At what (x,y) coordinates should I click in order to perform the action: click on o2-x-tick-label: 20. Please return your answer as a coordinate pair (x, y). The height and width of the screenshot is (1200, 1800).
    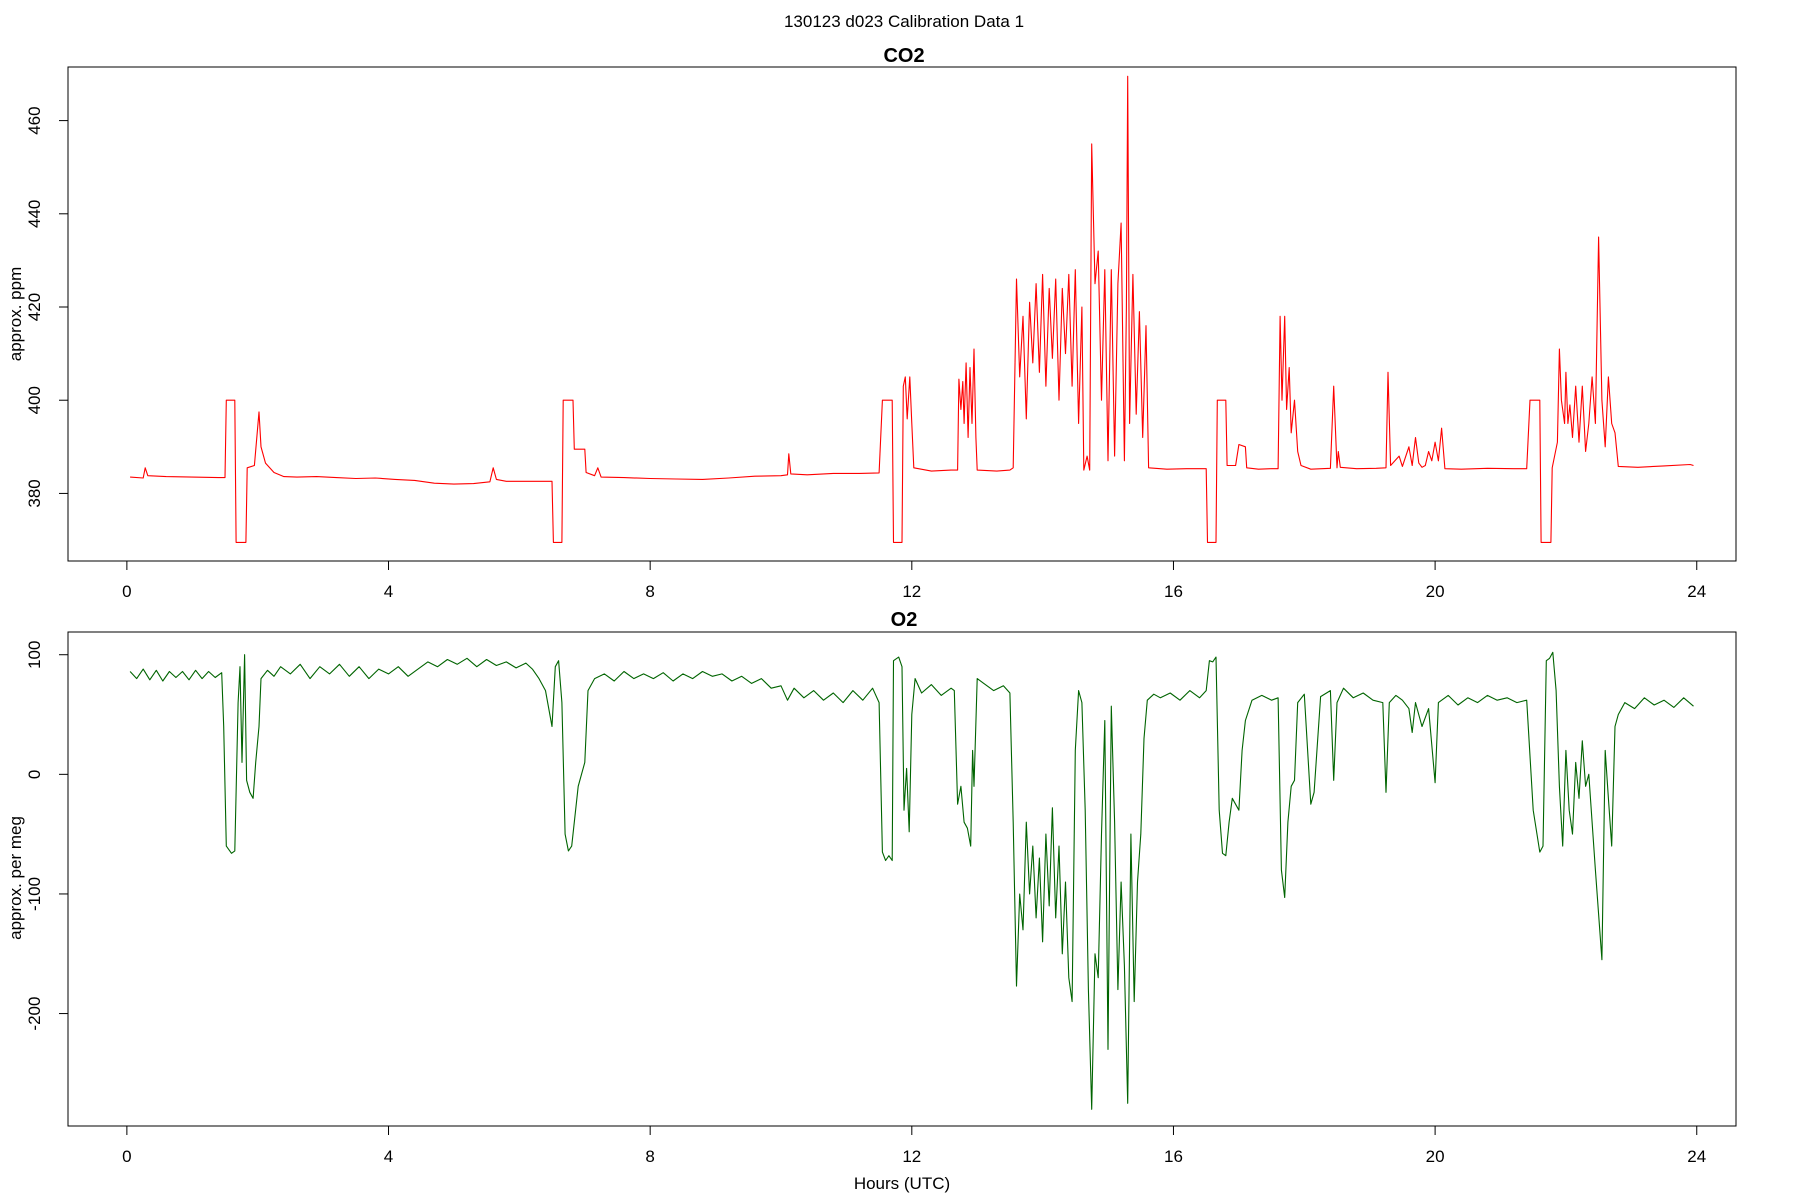
    Looking at the image, I should click on (1435, 1156).